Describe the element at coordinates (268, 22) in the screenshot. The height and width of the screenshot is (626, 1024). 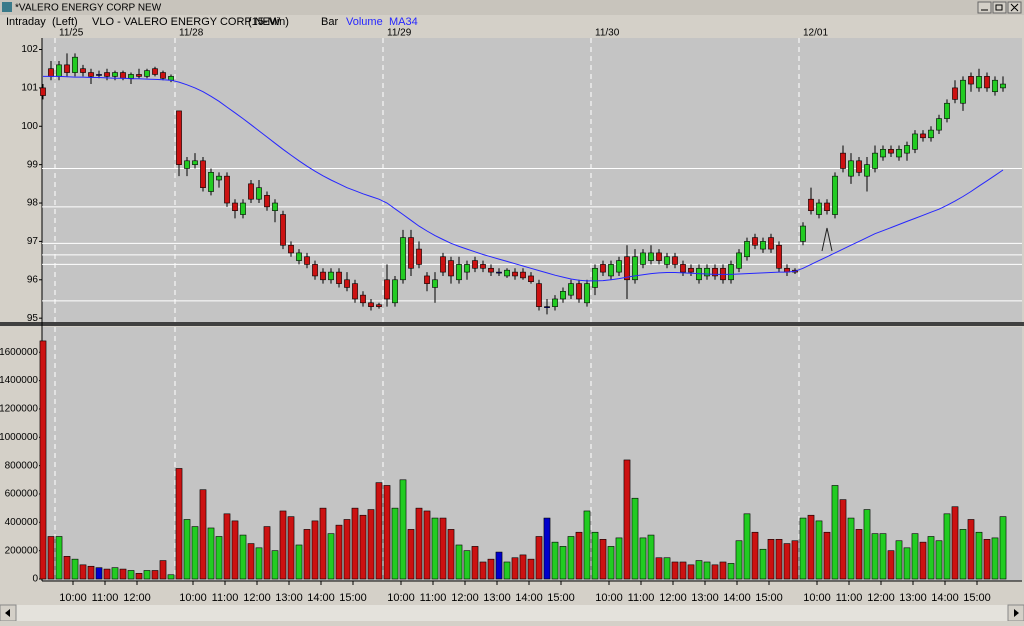
I see `interval-label: (15-Min)` at that location.